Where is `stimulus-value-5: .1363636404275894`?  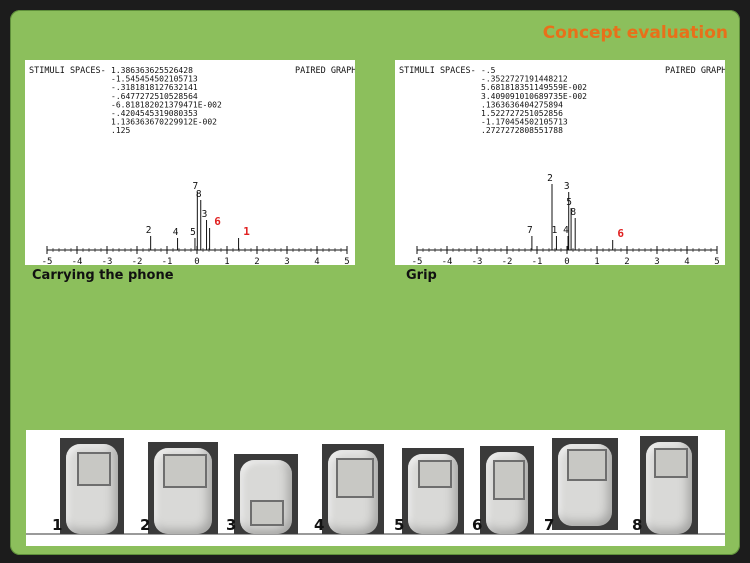
stimulus-value-5: .1363636404275894 is located at coordinates (522, 104).